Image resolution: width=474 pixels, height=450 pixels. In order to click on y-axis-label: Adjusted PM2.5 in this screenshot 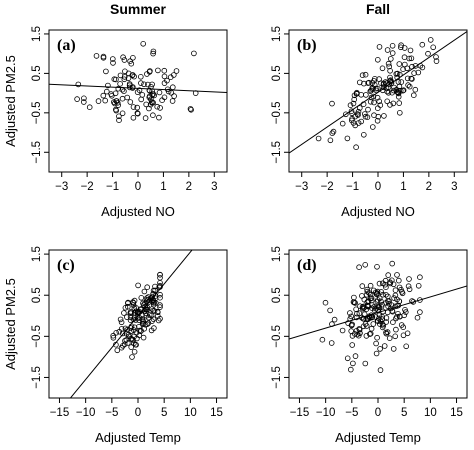, I will do `click(10, 101)`.